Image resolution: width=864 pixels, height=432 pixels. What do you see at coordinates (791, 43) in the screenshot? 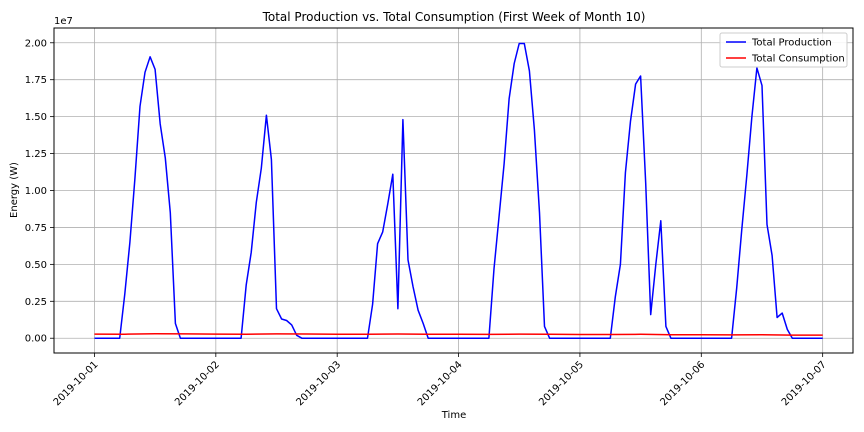
I see `legend-entry: Total Production` at bounding box center [791, 43].